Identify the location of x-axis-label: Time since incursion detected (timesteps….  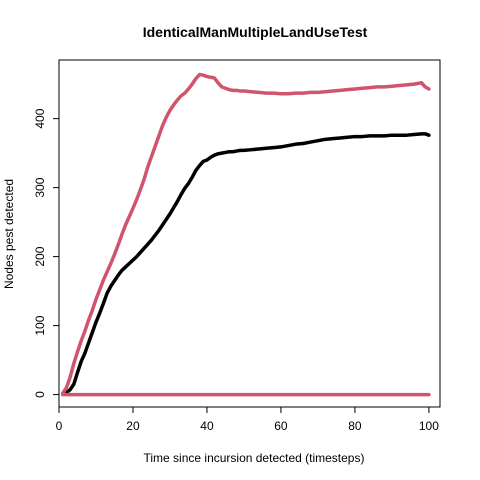
(254, 458).